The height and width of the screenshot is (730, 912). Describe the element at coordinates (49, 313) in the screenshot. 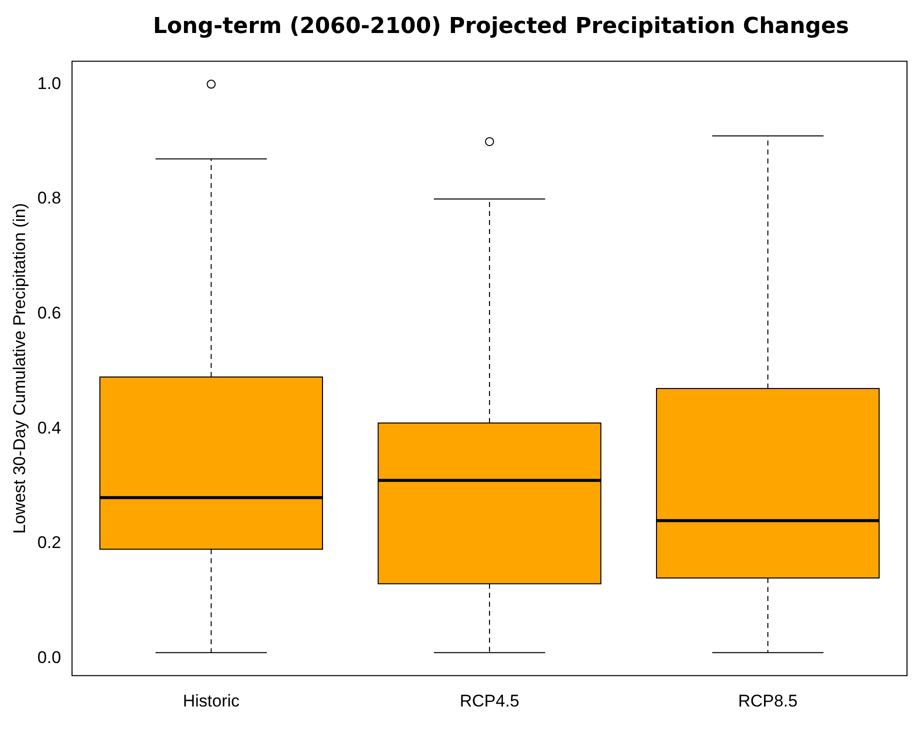

I see `y-tick-label: 0.6` at that location.